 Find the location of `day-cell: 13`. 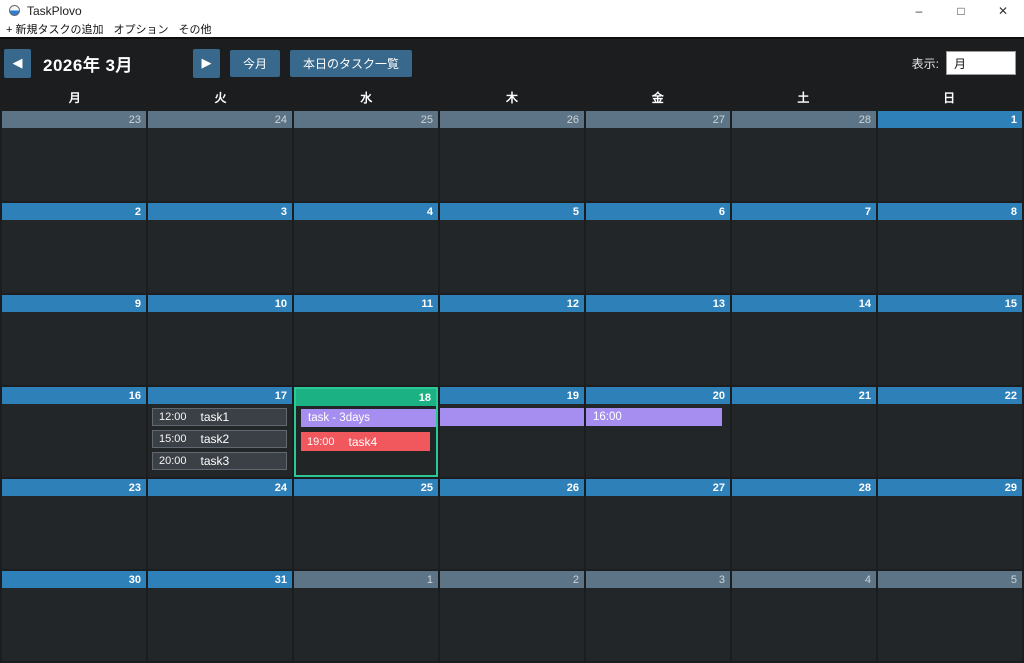

day-cell: 13 is located at coordinates (658, 340).